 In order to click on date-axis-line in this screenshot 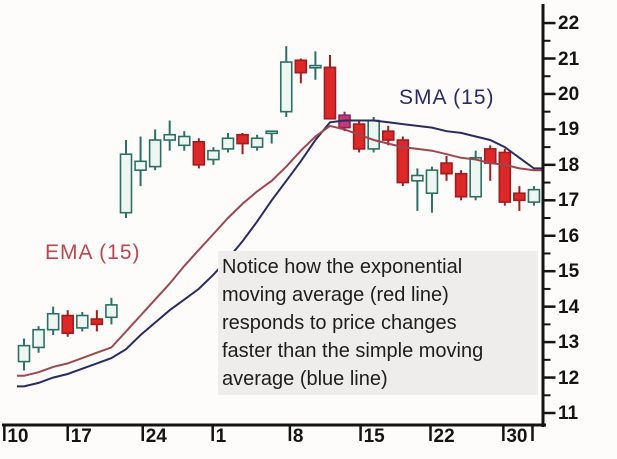, I will do `click(274, 425)`.